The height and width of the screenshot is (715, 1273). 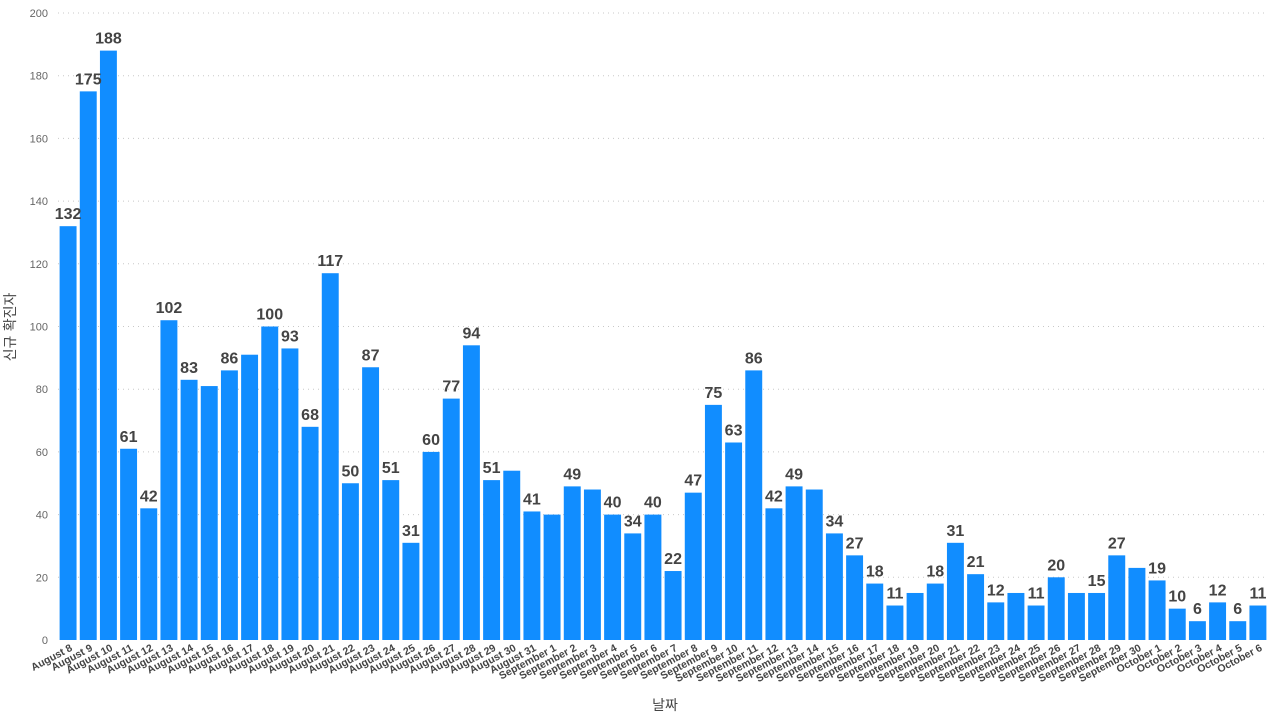 What do you see at coordinates (39, 14) in the screenshot?
I see `y-tick-label: 200` at bounding box center [39, 14].